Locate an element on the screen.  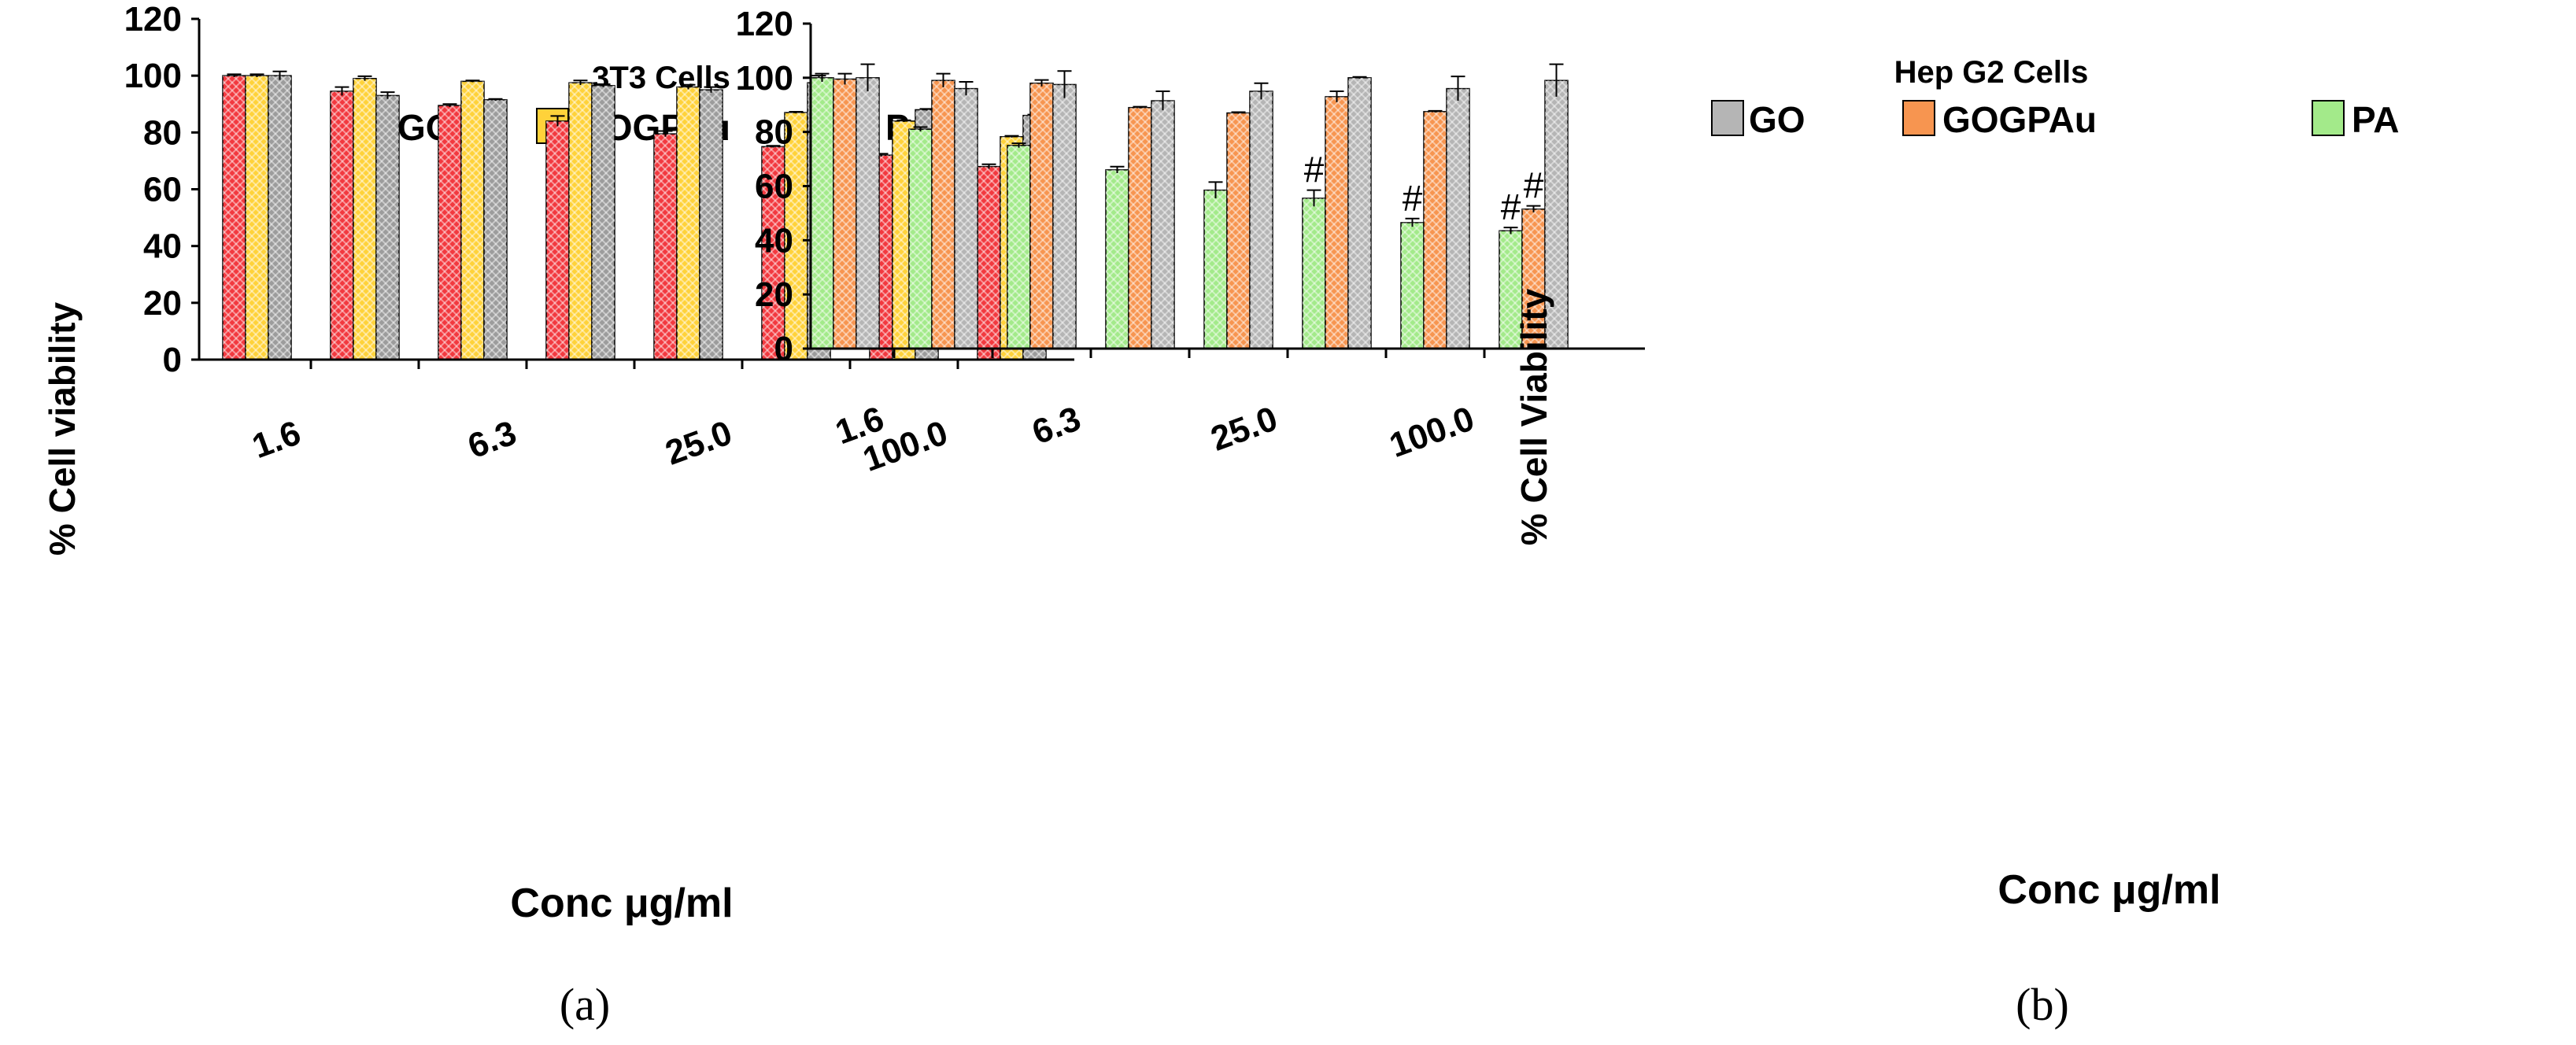
chart-a-xlabel: Conc μg/ml is located at coordinates (621, 903).